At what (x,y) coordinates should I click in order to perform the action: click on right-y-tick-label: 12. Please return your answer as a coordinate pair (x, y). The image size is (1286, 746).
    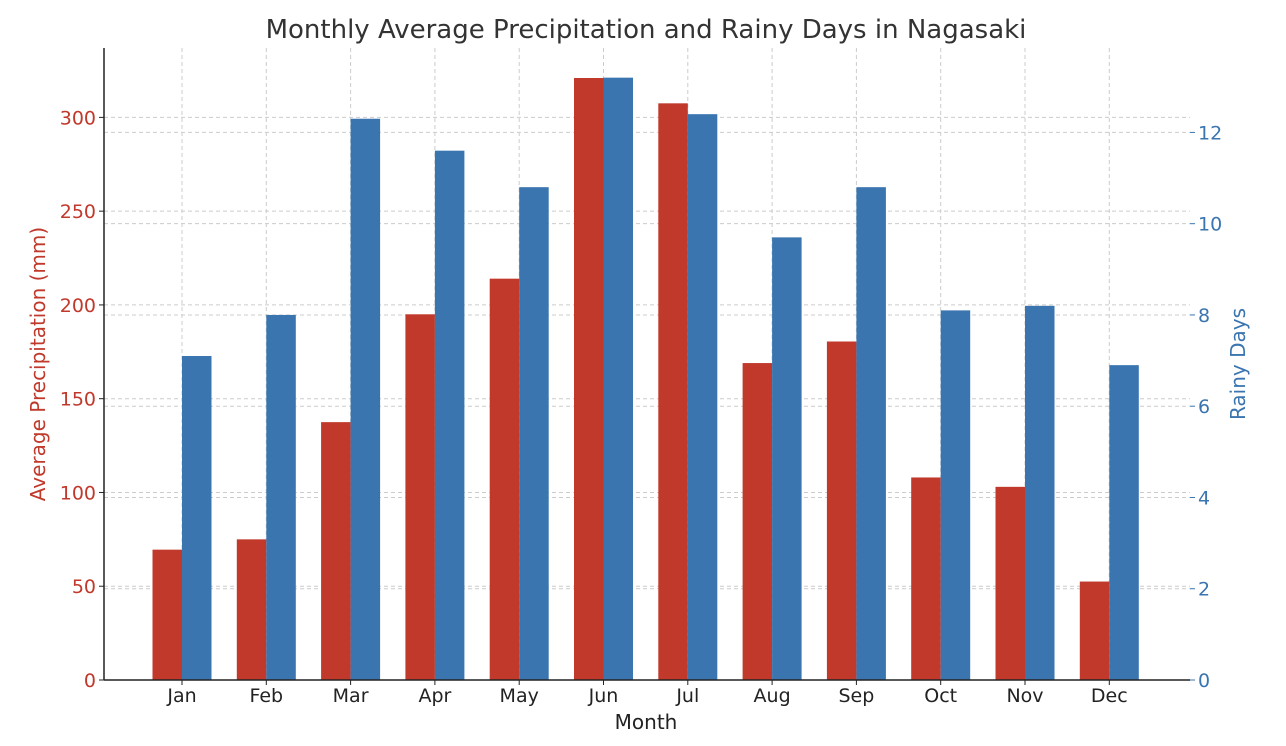
    Looking at the image, I should click on (1210, 133).